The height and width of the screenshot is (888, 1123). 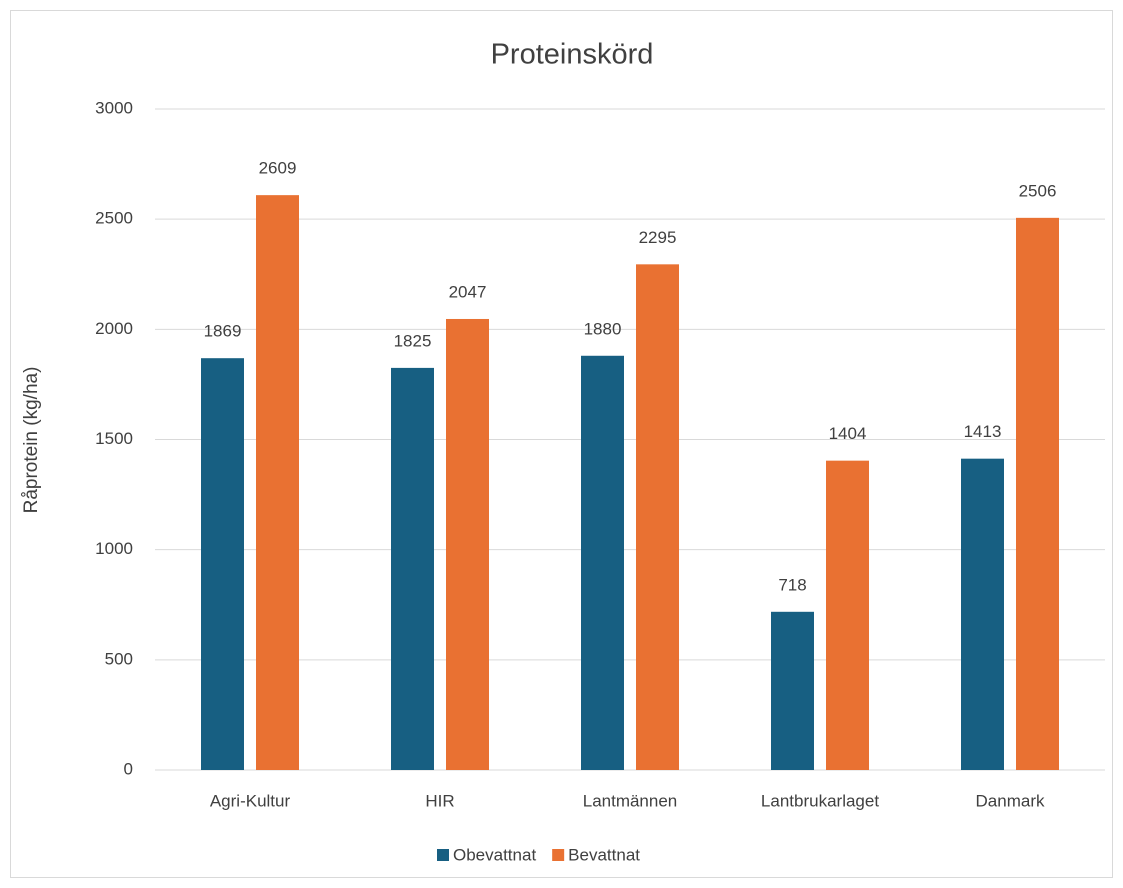 I want to click on y-tick-label: 3000, so click(x=114, y=107).